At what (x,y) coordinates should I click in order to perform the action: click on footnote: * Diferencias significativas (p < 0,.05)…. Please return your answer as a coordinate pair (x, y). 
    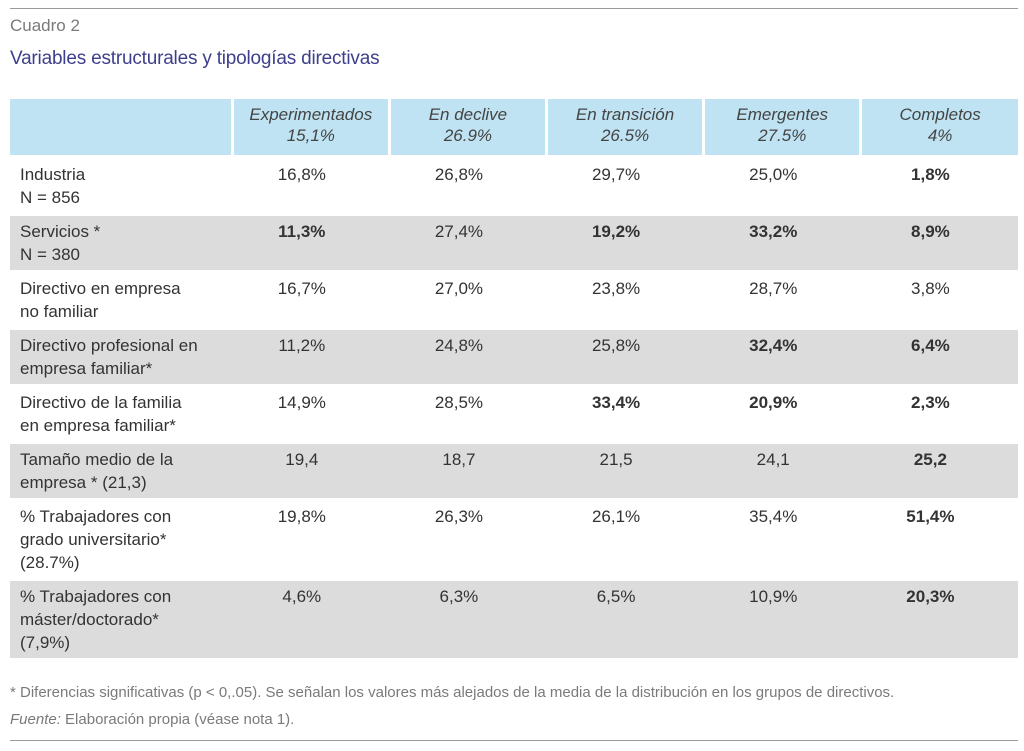
    Looking at the image, I should click on (452, 692).